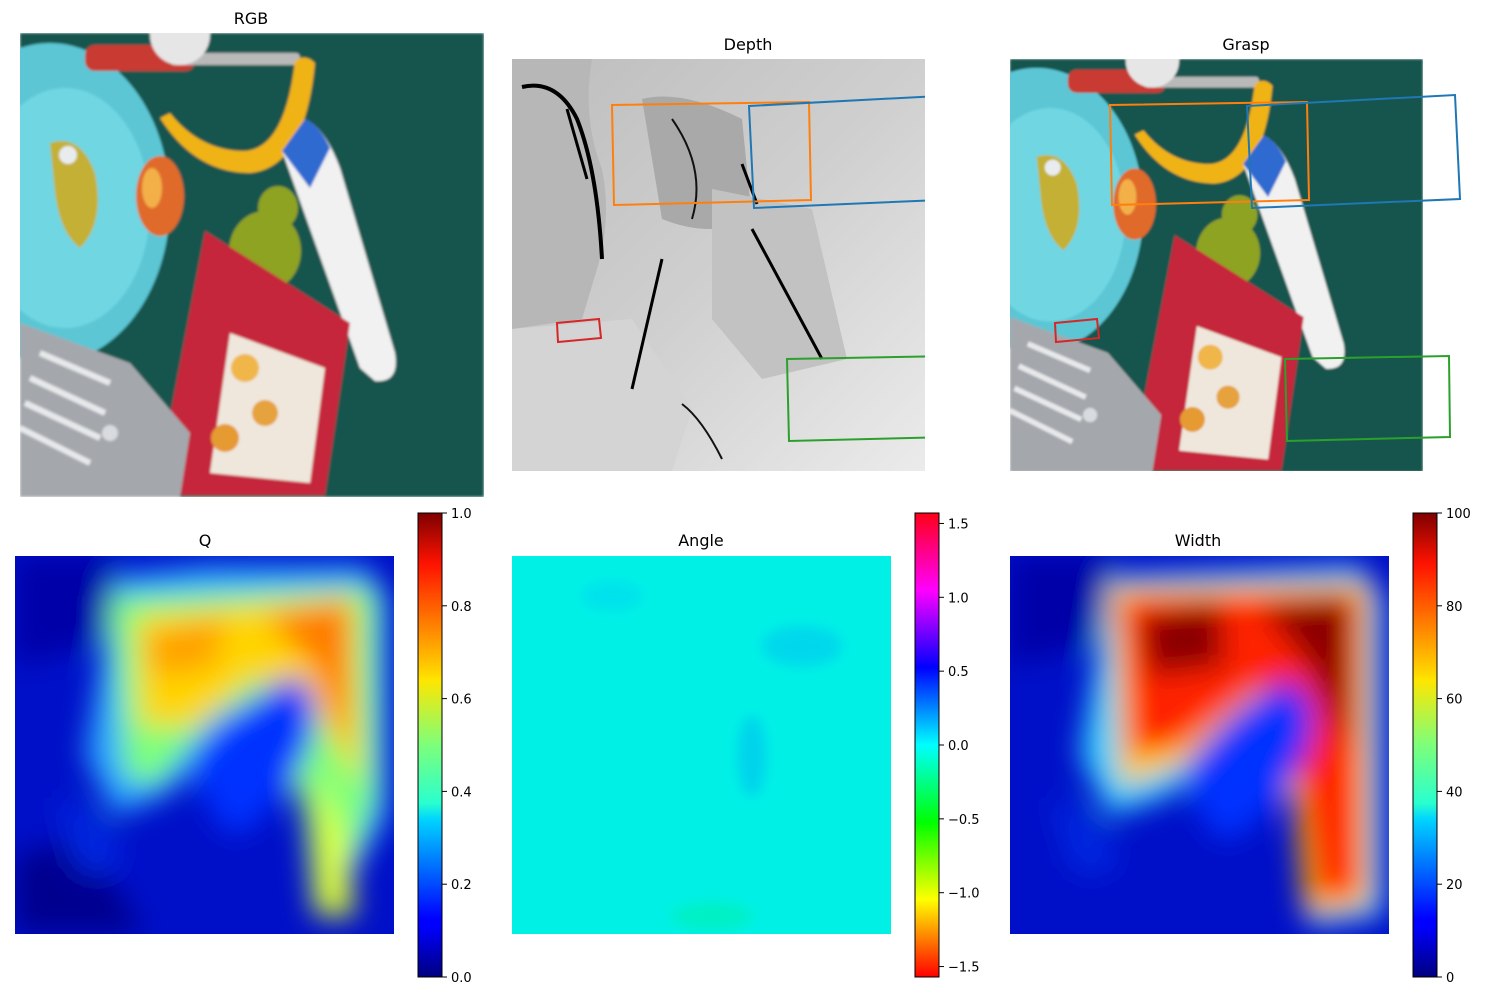 This screenshot has width=1500, height=1000. I want to click on grasp-title: Grasp, so click(1246, 44).